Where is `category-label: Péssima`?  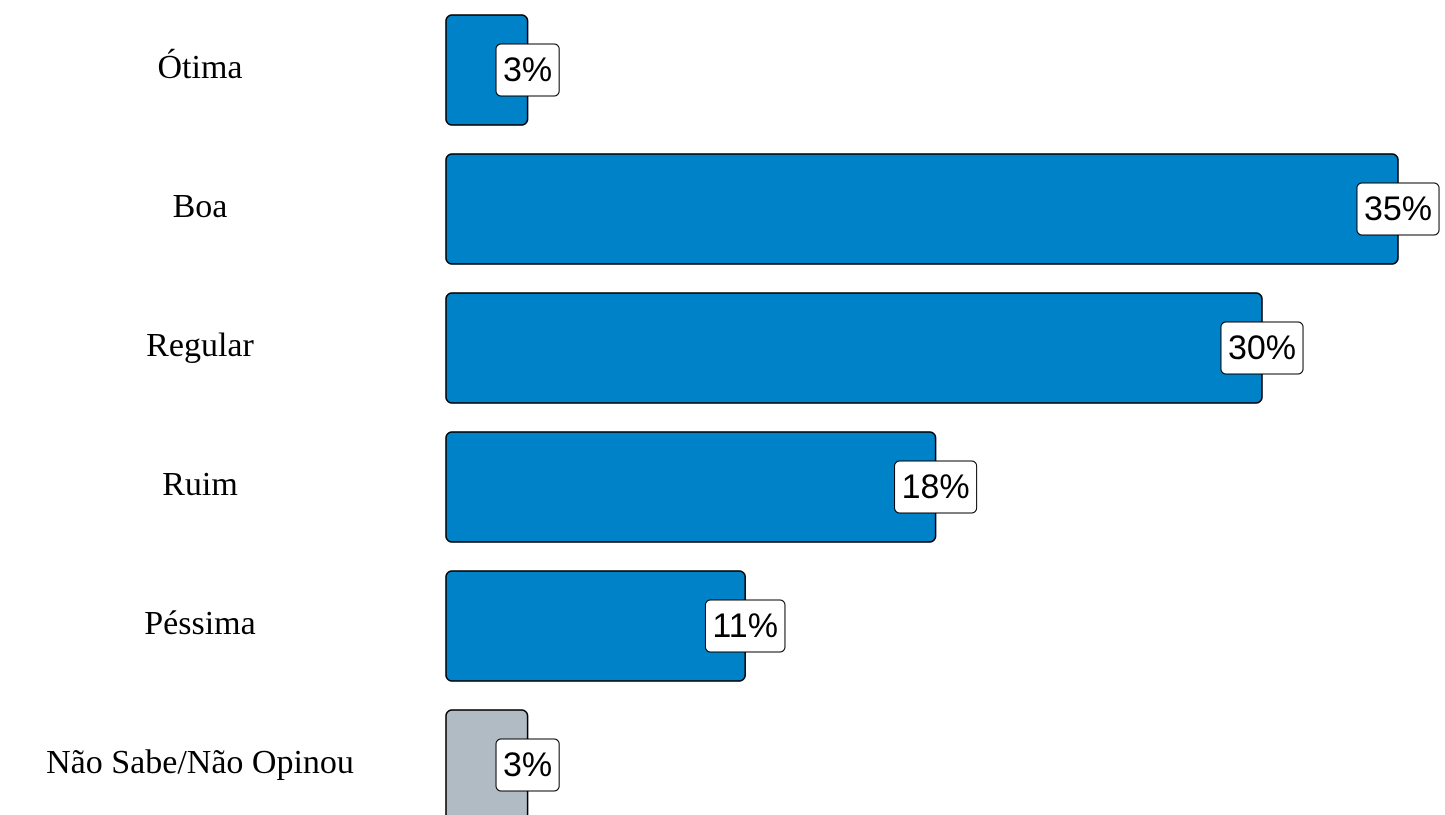 category-label: Péssima is located at coordinates (199, 623).